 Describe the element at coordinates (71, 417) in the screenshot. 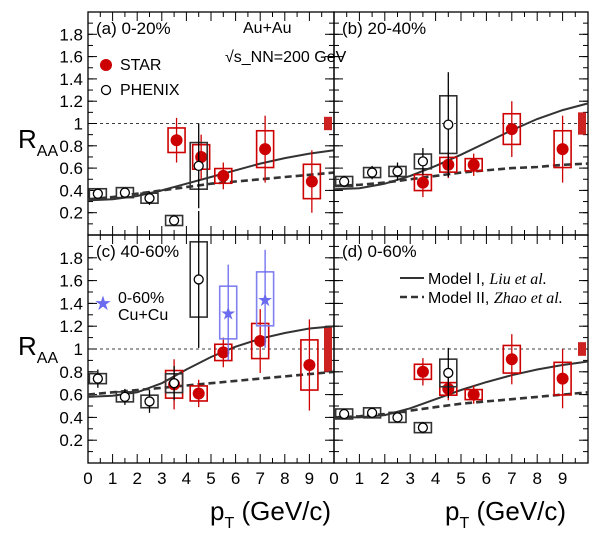

I see `y-tick-label: 0.4` at that location.